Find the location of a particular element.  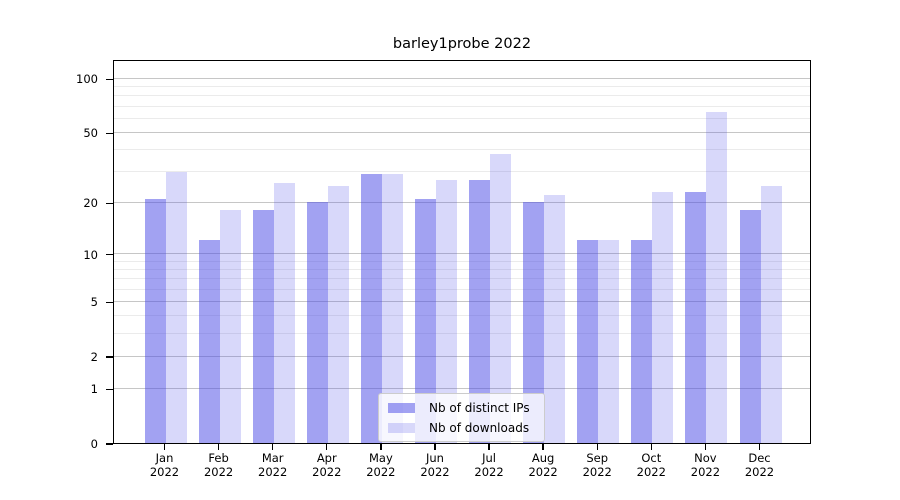

x-tick-month: Feb is located at coordinates (218, 458).